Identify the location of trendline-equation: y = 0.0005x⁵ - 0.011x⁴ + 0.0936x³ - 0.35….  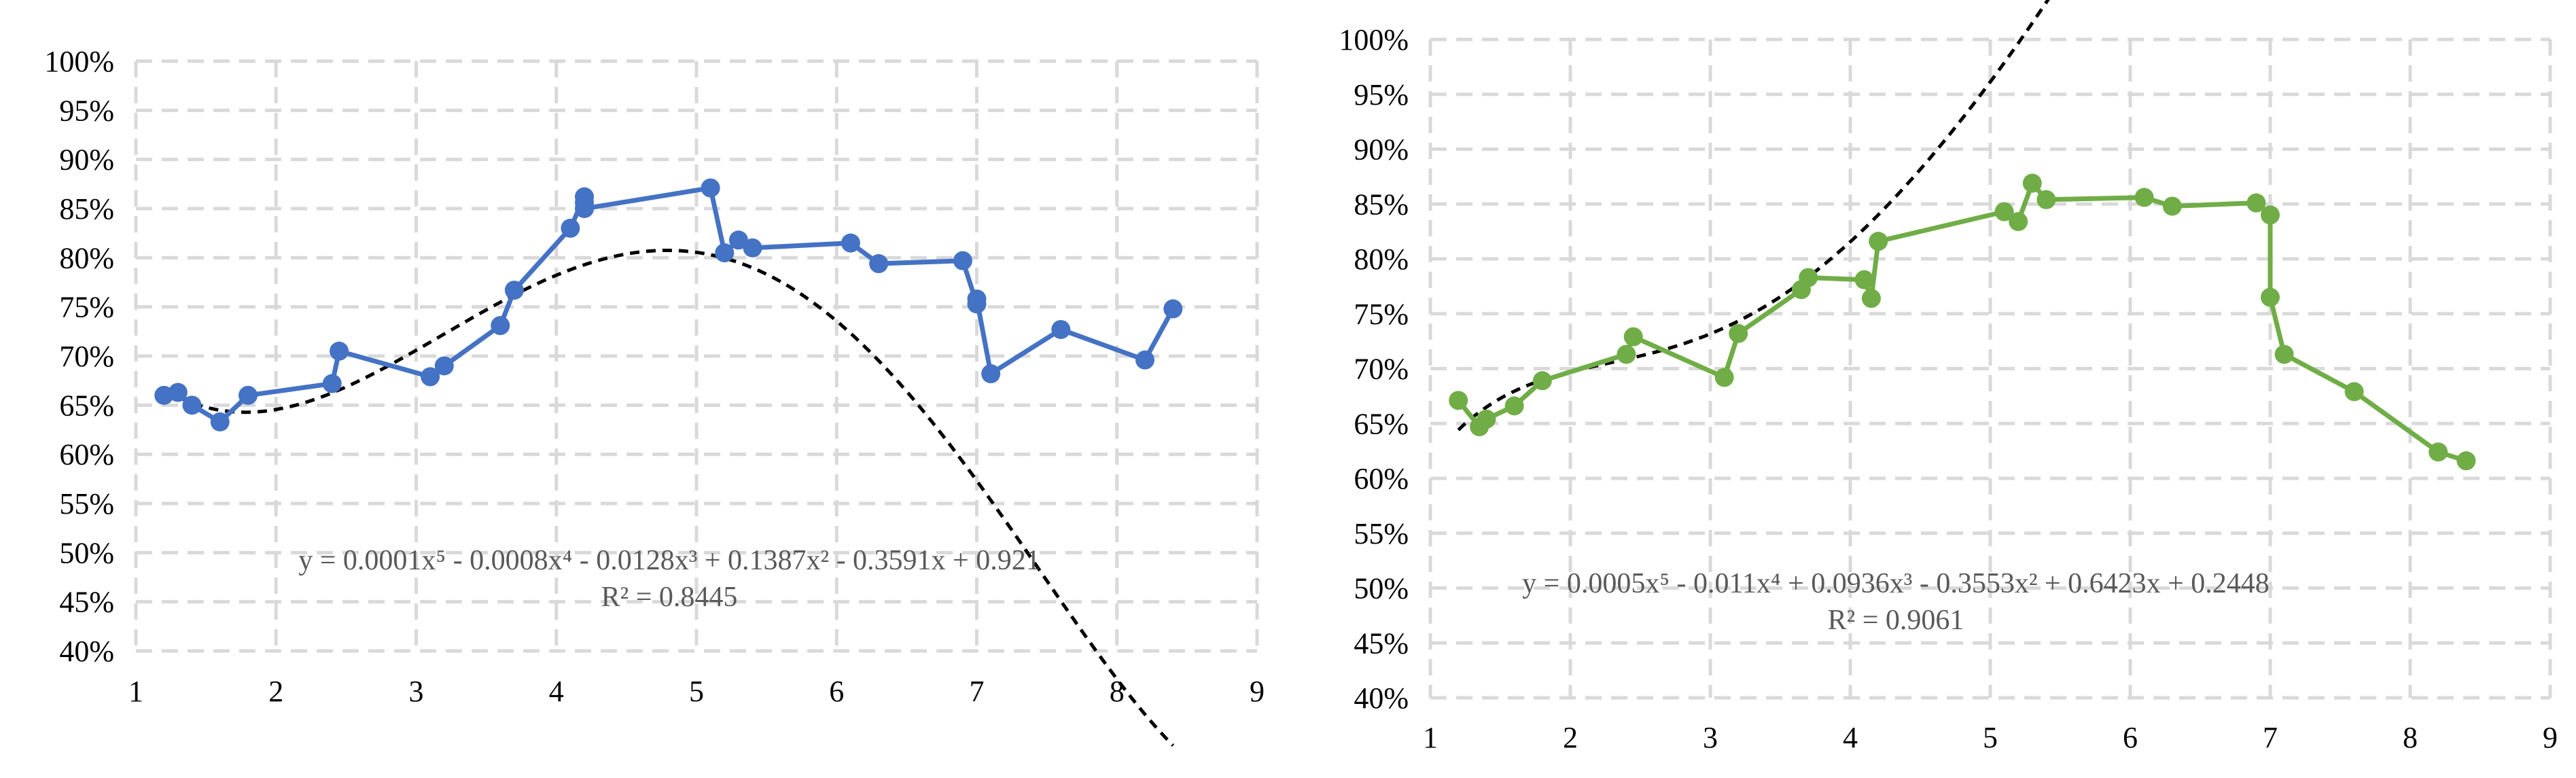
(1896, 583).